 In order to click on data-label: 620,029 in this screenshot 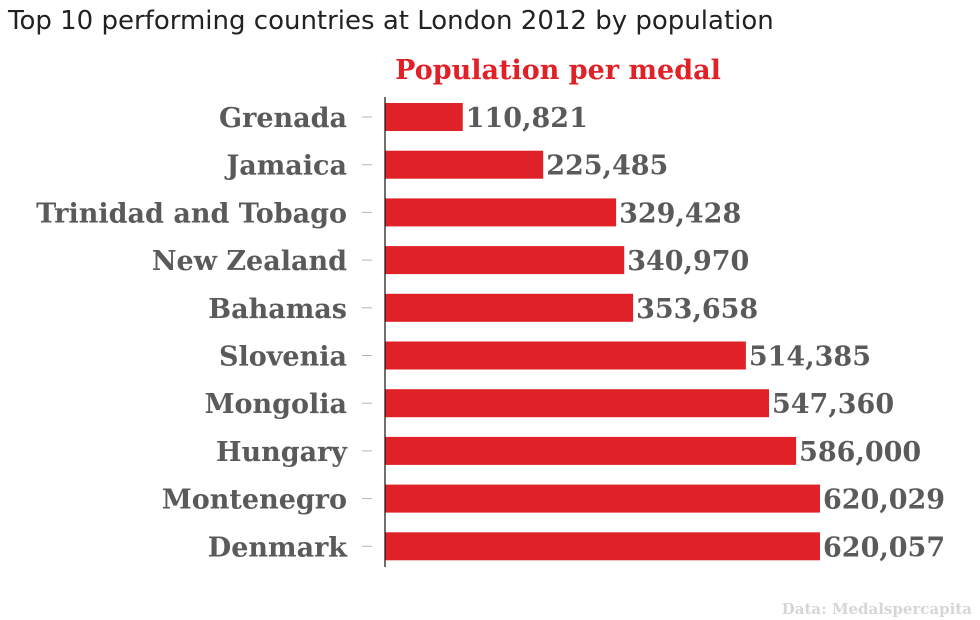, I will do `click(884, 500)`.